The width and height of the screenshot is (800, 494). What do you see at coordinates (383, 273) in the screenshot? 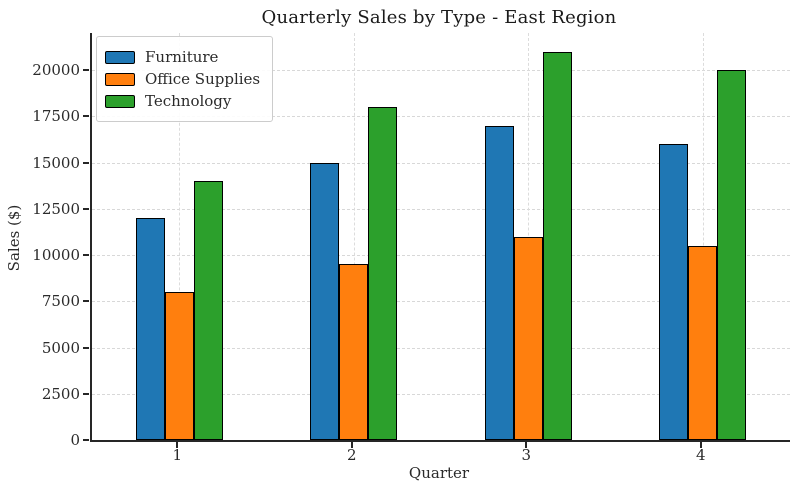
I see `bar-technology-q2` at bounding box center [383, 273].